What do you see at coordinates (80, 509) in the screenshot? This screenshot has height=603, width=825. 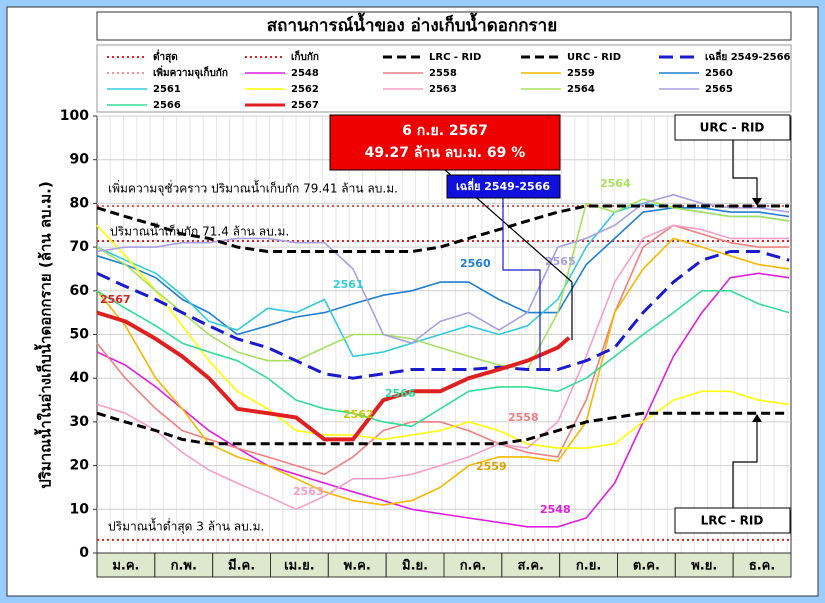 I see `y-tick-label: 10` at bounding box center [80, 509].